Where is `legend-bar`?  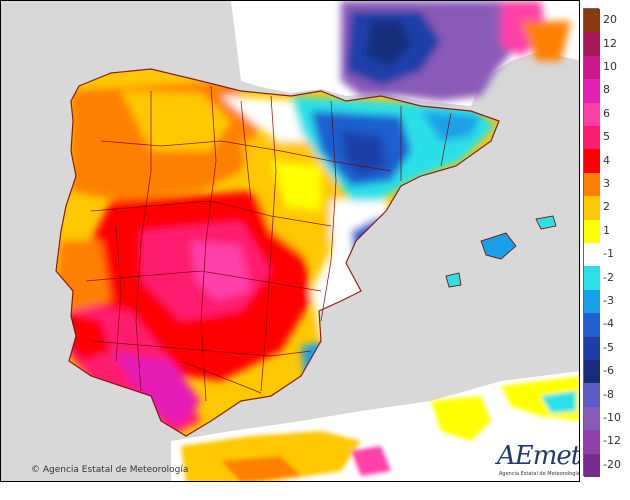
legend-bar is located at coordinates (591, 243).